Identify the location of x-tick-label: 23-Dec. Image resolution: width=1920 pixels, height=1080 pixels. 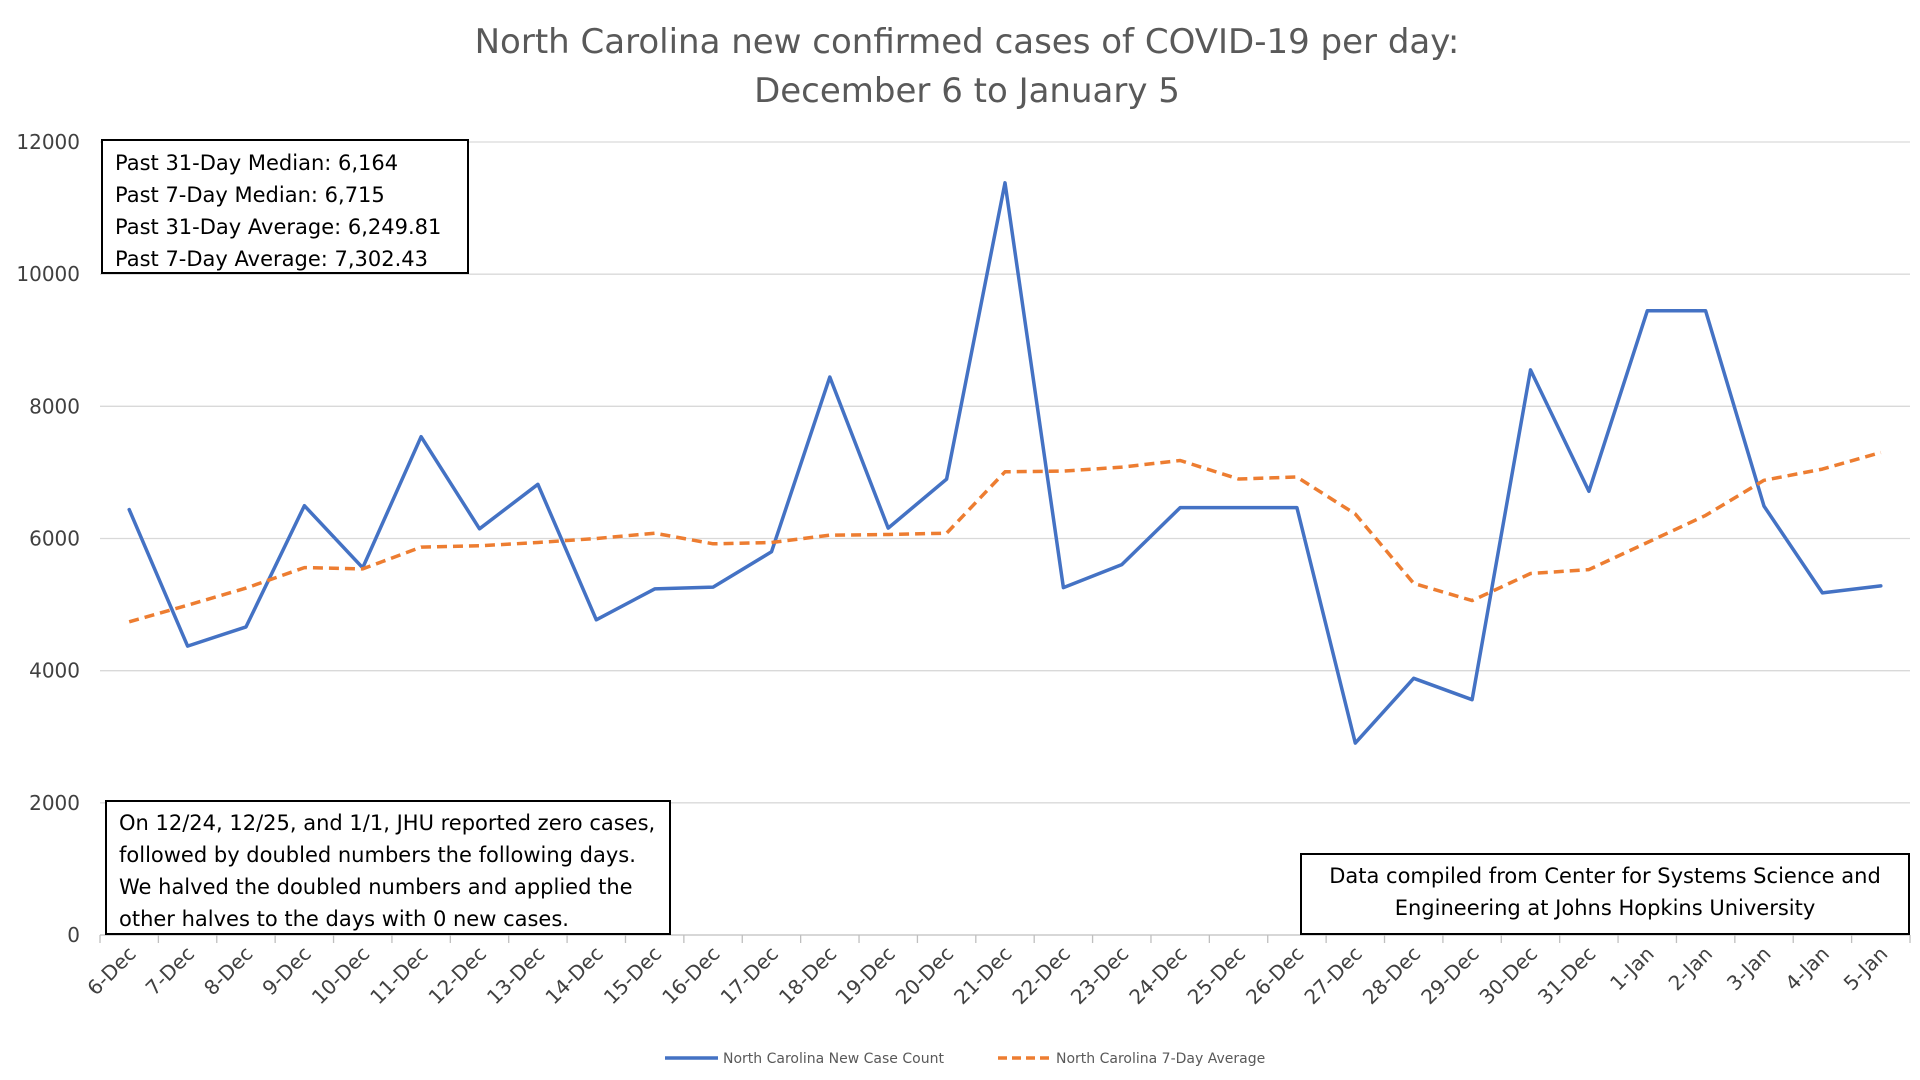
(1099, 975).